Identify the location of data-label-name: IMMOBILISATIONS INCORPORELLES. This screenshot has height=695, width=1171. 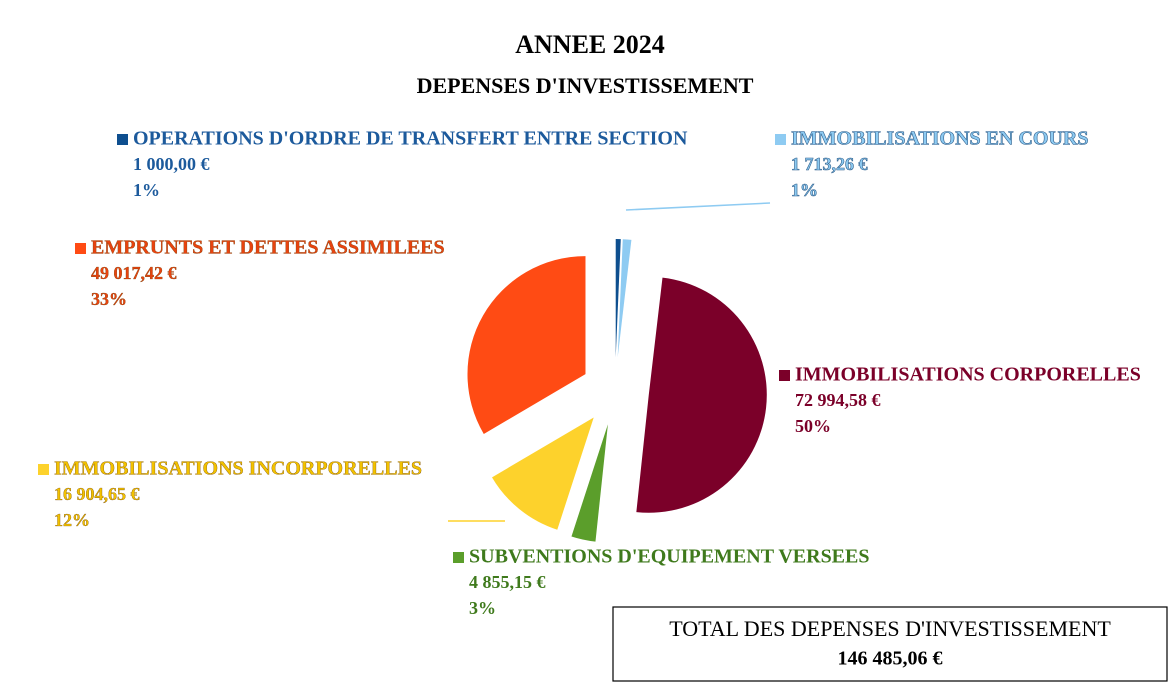
(238, 469).